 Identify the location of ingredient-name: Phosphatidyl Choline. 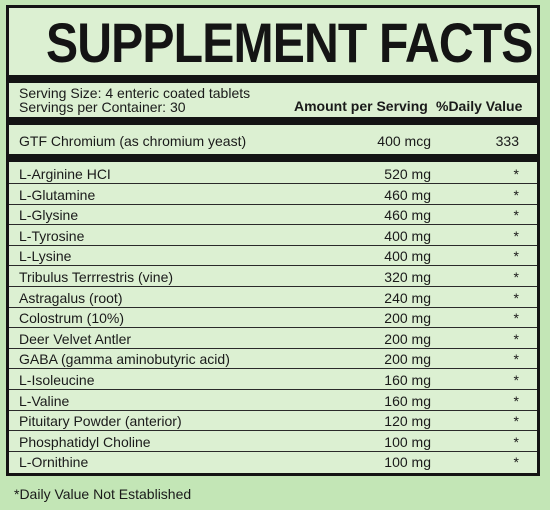
(85, 441).